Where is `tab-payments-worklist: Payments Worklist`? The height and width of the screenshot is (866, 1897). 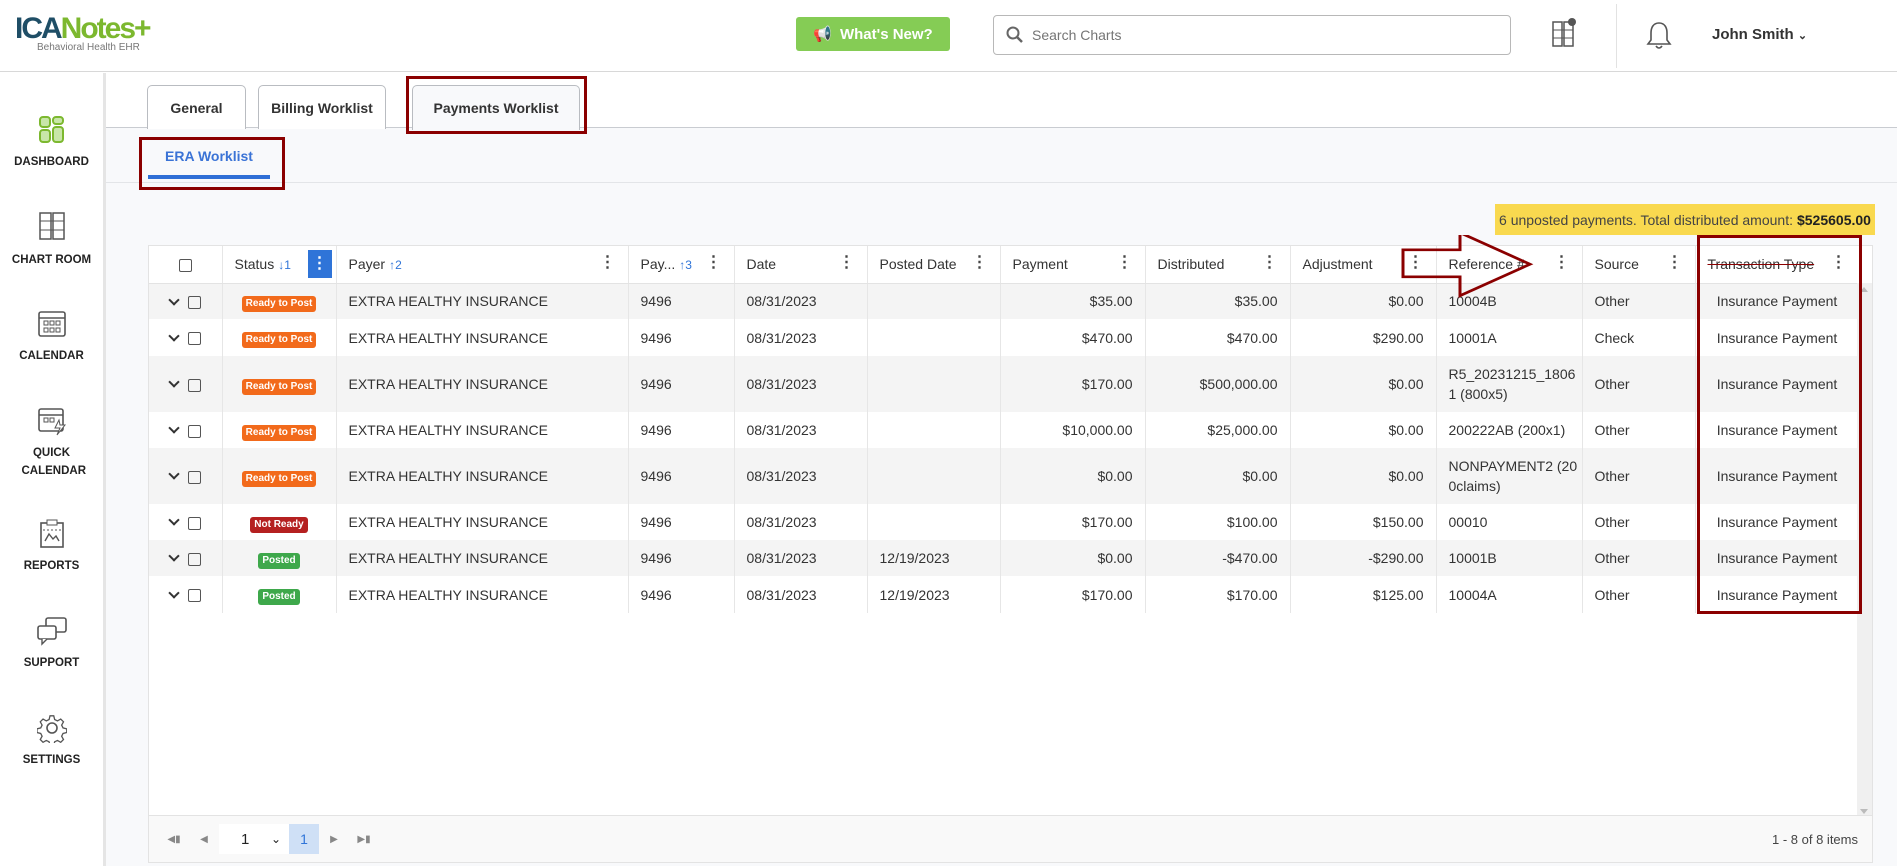 tab-payments-worklist: Payments Worklist is located at coordinates (496, 107).